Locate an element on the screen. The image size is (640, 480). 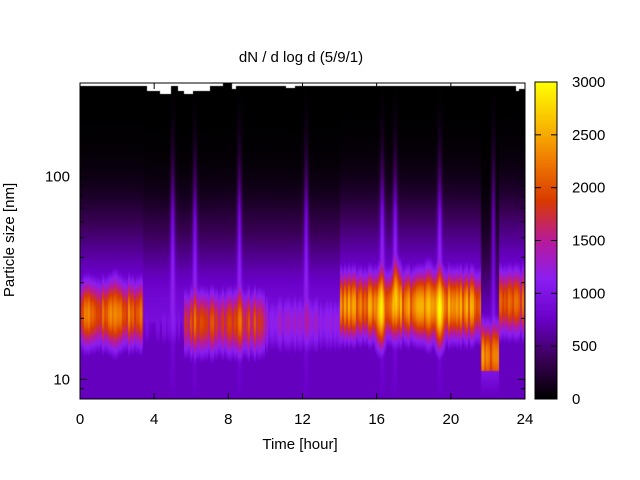
colorbar-tick-label: 1500 is located at coordinates (588, 241).